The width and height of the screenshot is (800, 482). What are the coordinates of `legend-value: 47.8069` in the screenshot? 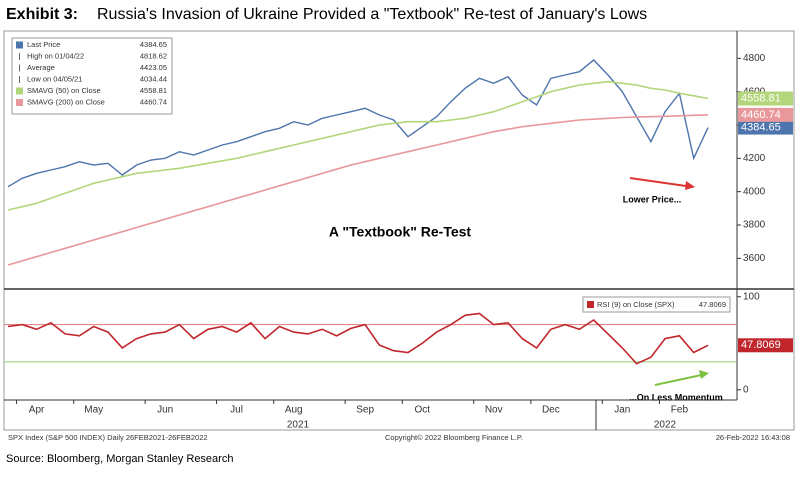 It's located at (712, 304).